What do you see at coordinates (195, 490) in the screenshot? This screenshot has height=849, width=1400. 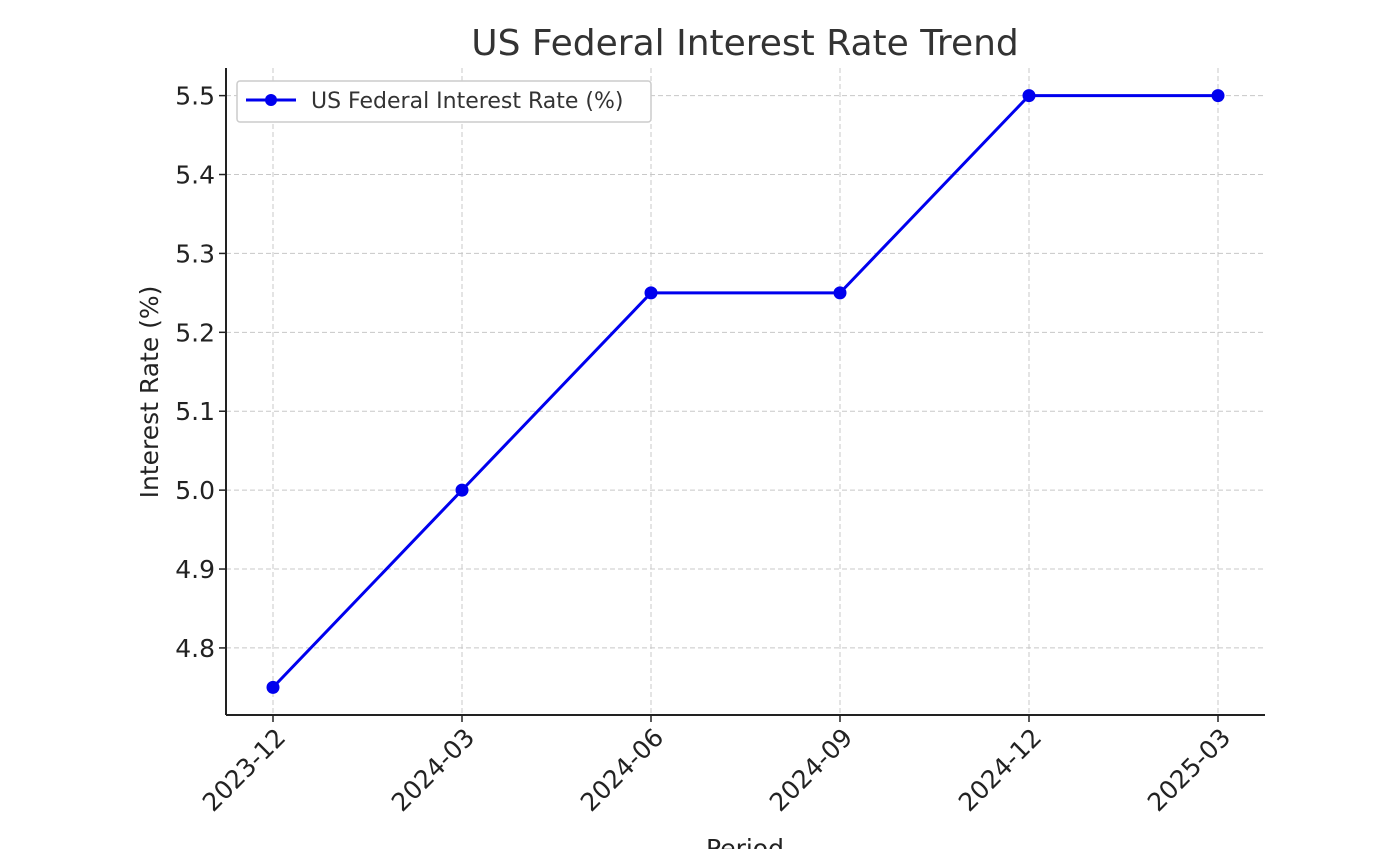 I see `y-tick-label: 5.0` at bounding box center [195, 490].